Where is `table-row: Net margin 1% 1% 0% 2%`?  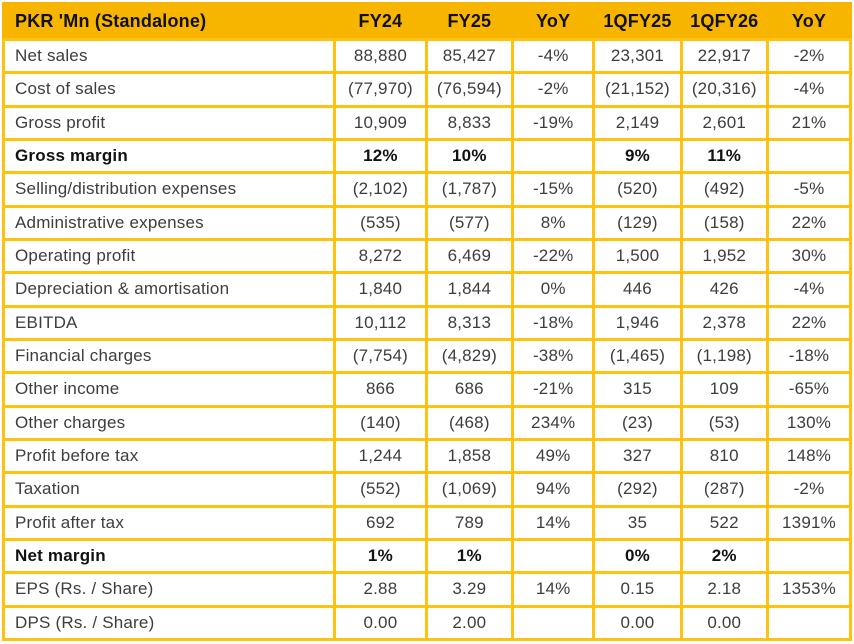
table-row: Net margin 1% 1% 0% 2% is located at coordinates (427, 556).